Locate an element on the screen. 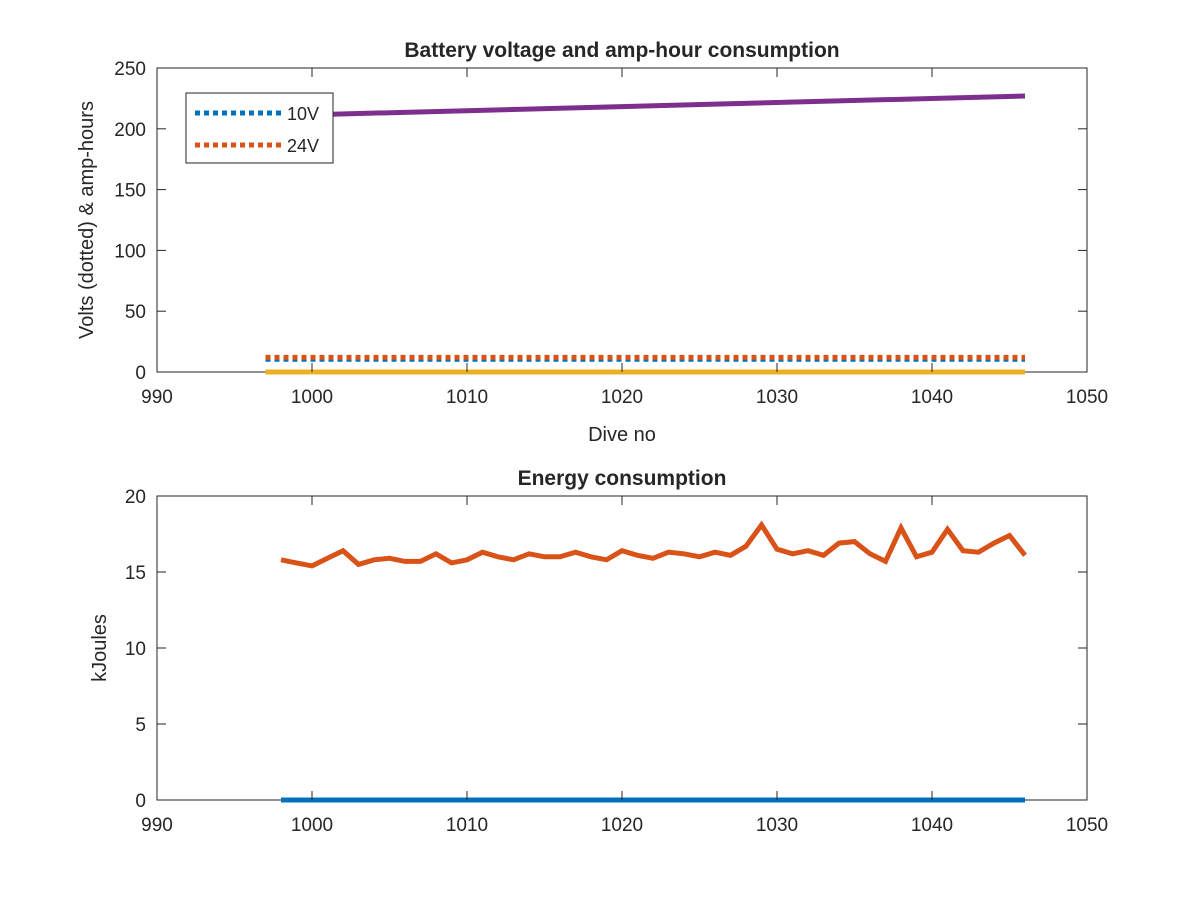 Image resolution: width=1200 pixels, height=900 pixels. y-tick-label: 20 is located at coordinates (135, 497).